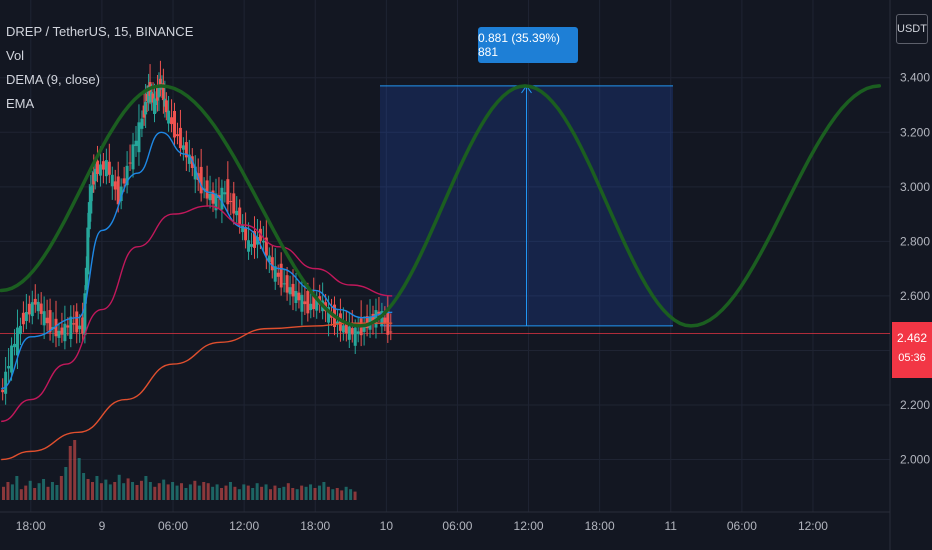 This screenshot has width=932, height=550. What do you see at coordinates (915, 405) in the screenshot?
I see `price-tick-label: 2.200` at bounding box center [915, 405].